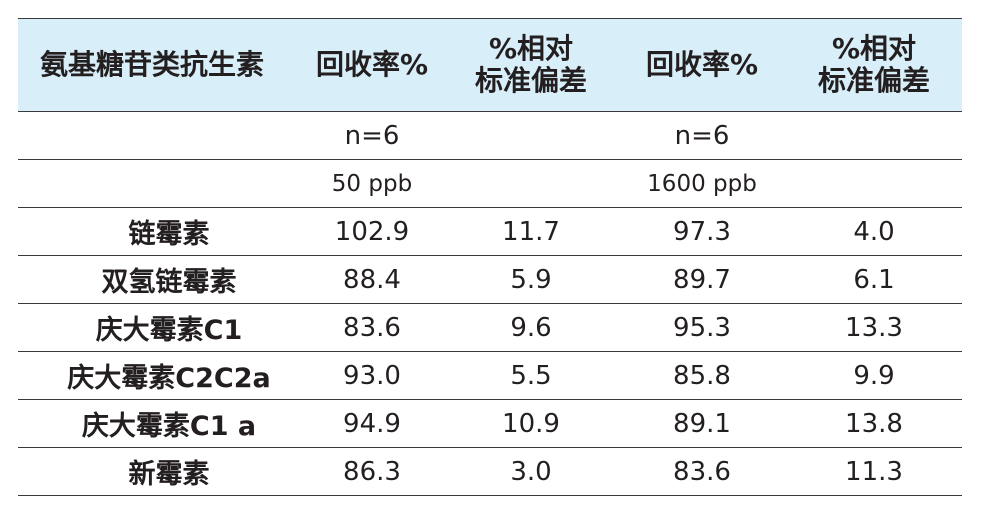  I want to click on rsd-50-value: 9.6, so click(531, 327).